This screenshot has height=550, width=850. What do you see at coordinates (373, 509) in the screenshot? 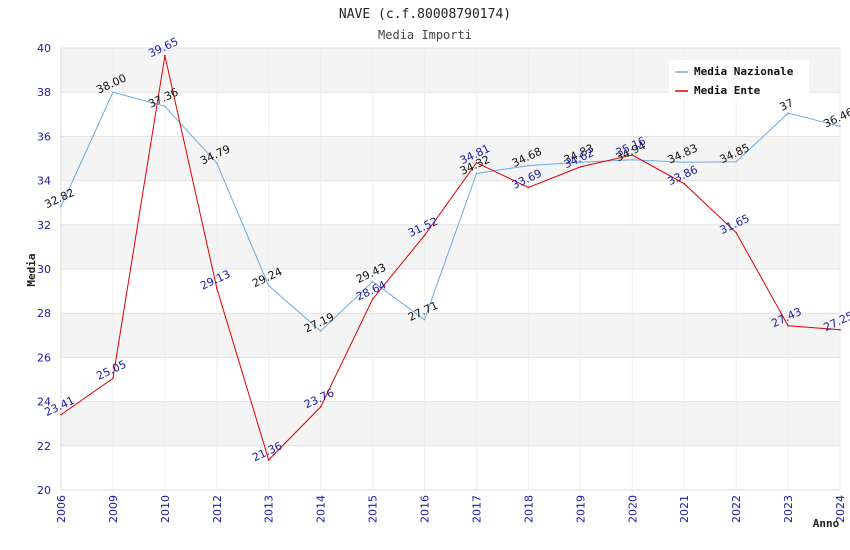
I see `x-tick-label: 2015` at bounding box center [373, 509].